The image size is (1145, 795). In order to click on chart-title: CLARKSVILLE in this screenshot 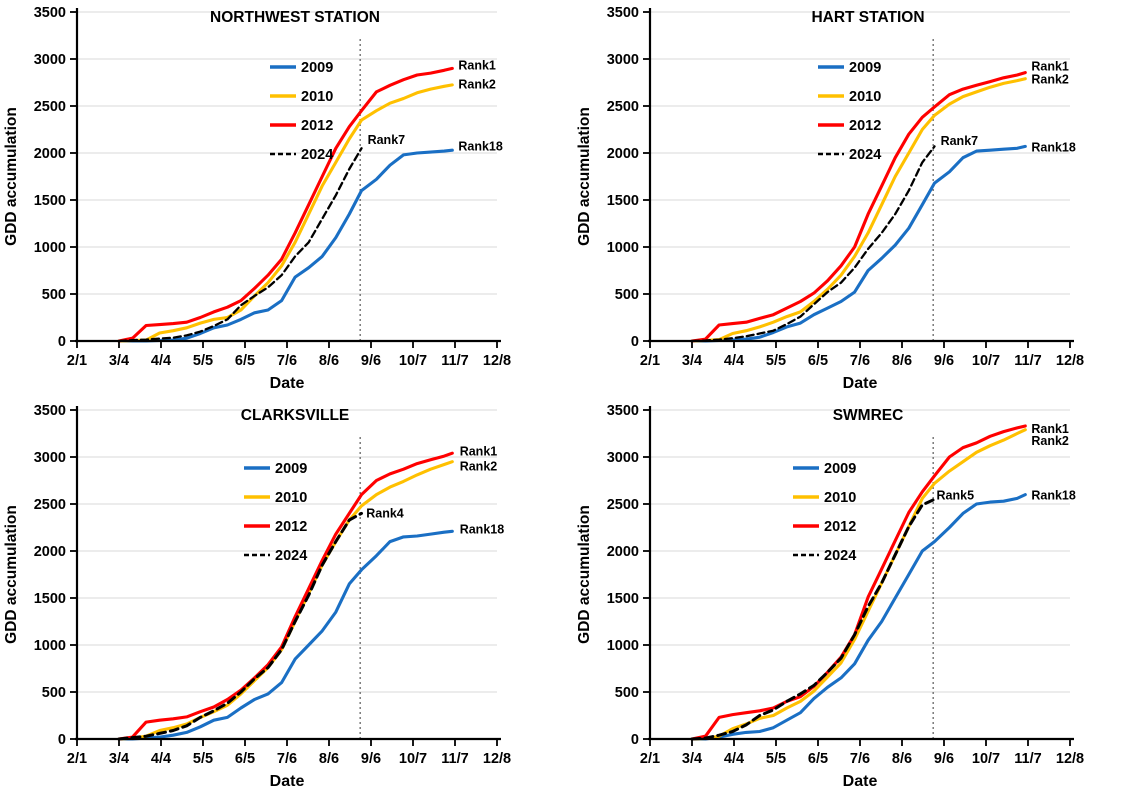, I will do `click(295, 415)`.